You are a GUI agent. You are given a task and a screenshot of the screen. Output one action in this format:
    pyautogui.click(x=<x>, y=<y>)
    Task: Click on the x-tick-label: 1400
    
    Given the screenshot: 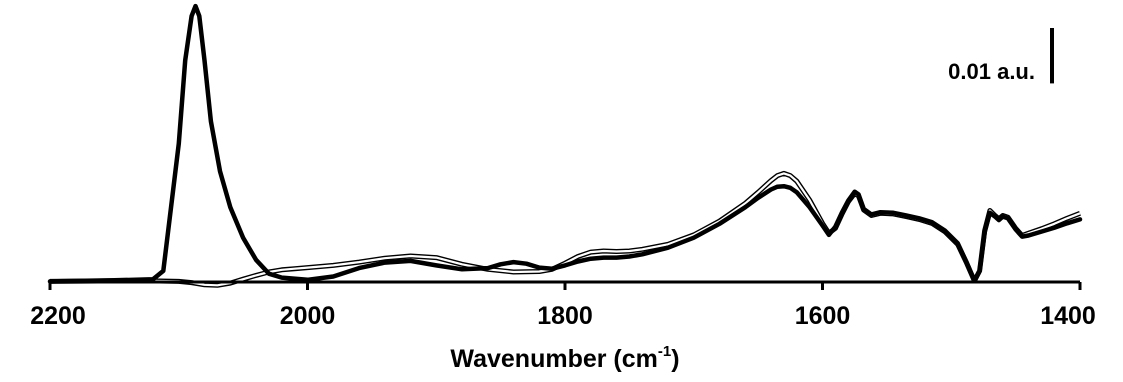 What is the action you would take?
    pyautogui.click(x=1068, y=316)
    